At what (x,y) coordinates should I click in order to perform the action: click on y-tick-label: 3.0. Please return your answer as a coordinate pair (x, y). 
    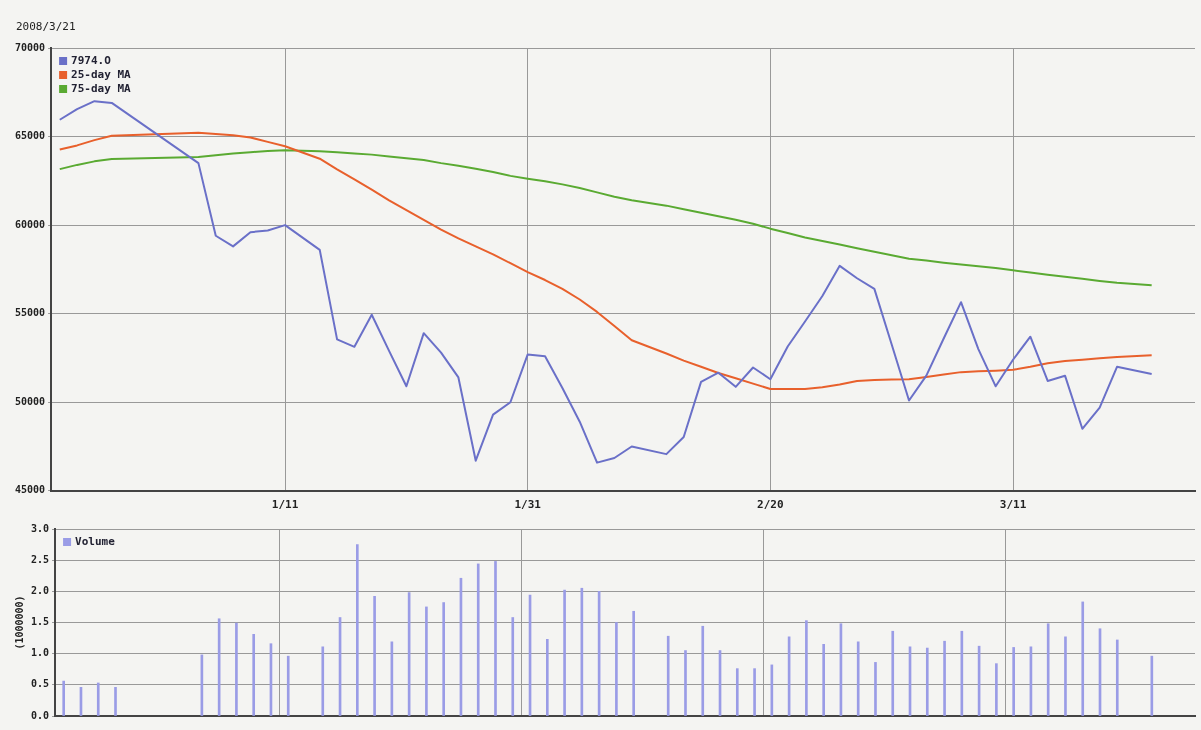
    Looking at the image, I should click on (40, 528).